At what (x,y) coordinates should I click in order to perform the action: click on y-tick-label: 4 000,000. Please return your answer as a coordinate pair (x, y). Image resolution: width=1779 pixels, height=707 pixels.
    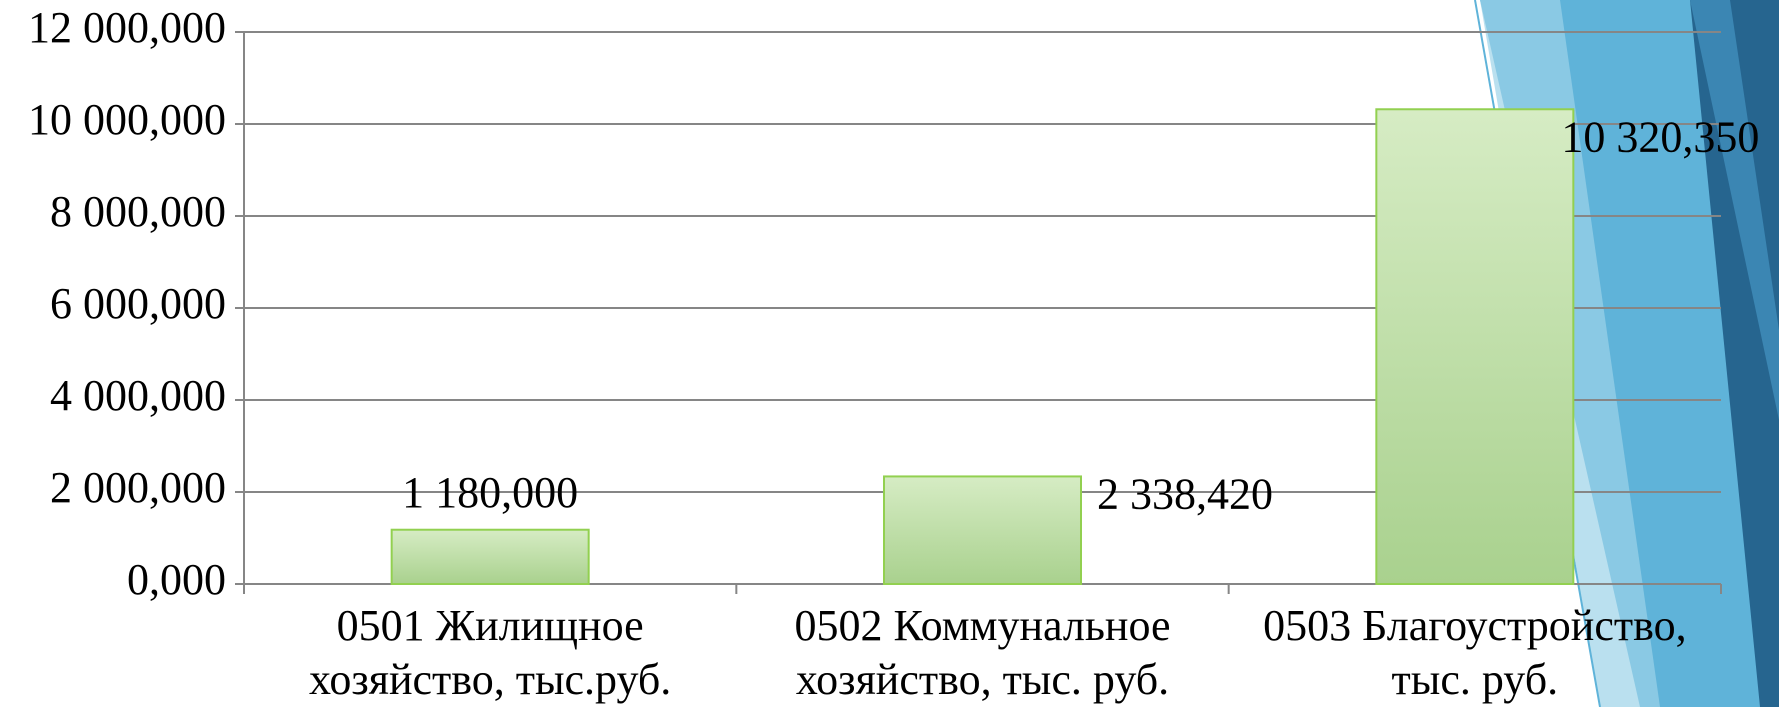
    Looking at the image, I should click on (138, 395).